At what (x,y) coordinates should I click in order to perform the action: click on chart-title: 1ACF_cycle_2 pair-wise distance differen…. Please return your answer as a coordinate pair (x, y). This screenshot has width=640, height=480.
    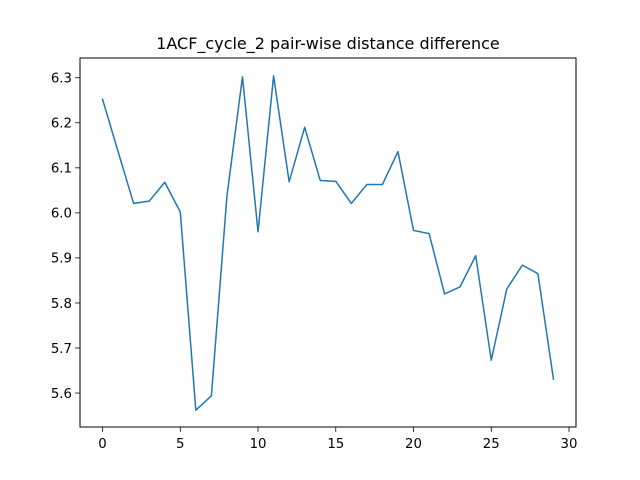
    Looking at the image, I should click on (328, 44).